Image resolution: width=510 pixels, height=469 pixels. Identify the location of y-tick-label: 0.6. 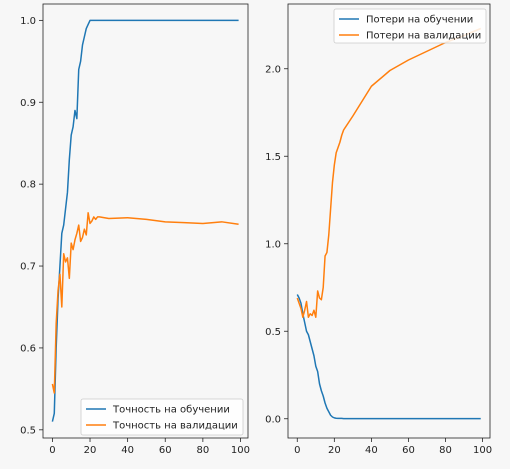
(28, 348).